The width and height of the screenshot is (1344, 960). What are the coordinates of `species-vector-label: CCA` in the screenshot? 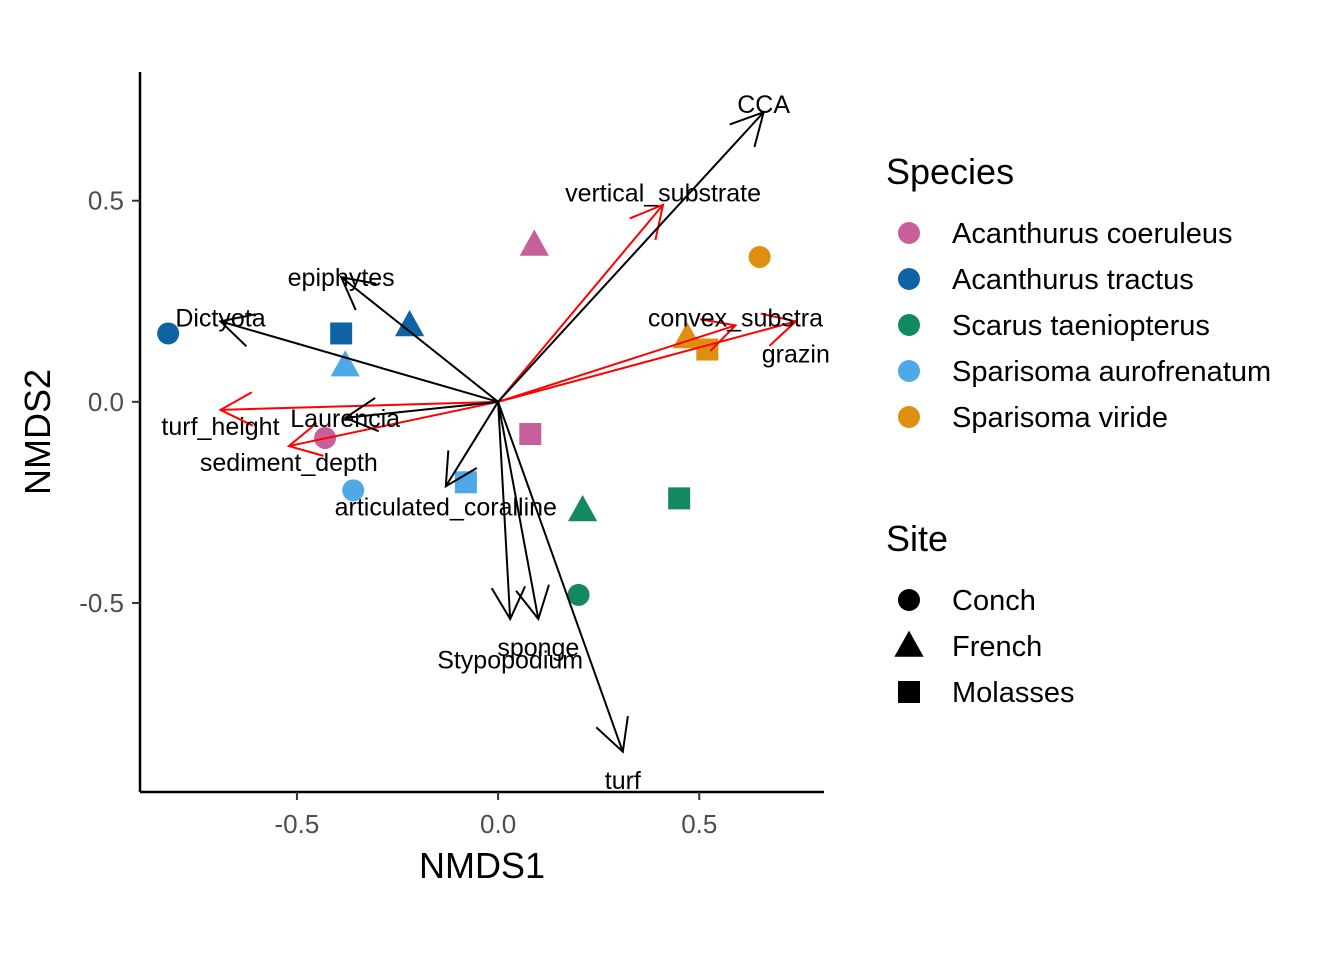 It's located at (763, 105).